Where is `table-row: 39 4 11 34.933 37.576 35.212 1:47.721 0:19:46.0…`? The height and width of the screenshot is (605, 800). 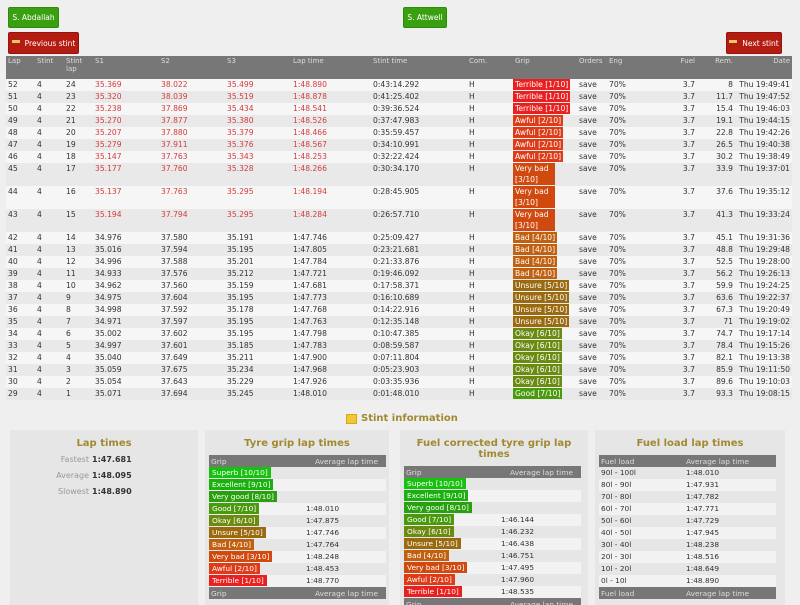
table-row: 39 4 11 34.933 37.576 35.212 1:47.721 0:19:46.0… is located at coordinates (399, 274).